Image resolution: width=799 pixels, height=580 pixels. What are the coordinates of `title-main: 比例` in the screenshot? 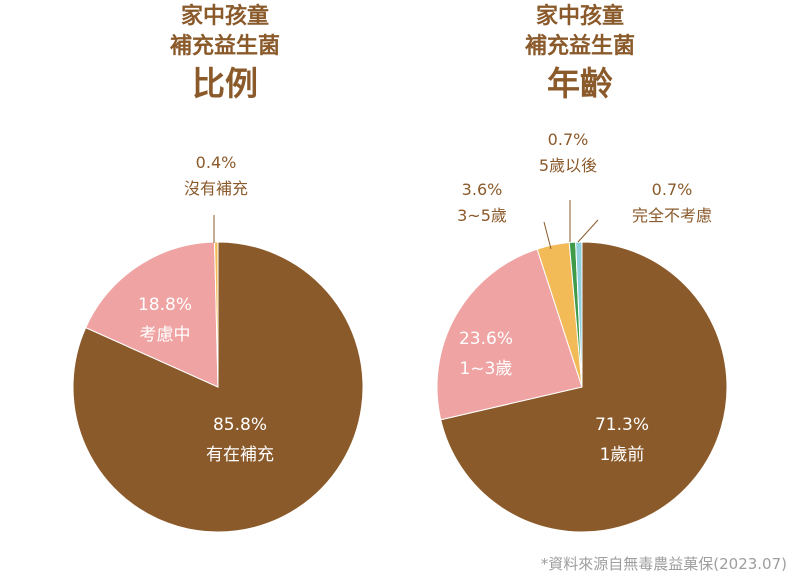 It's located at (225, 83).